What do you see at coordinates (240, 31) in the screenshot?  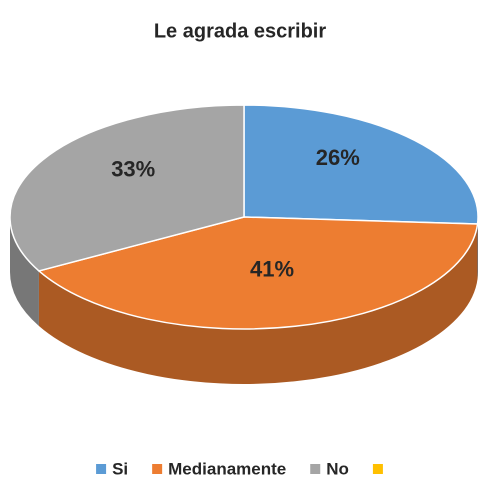 I see `chart-title: Le agrada escribir` at bounding box center [240, 31].